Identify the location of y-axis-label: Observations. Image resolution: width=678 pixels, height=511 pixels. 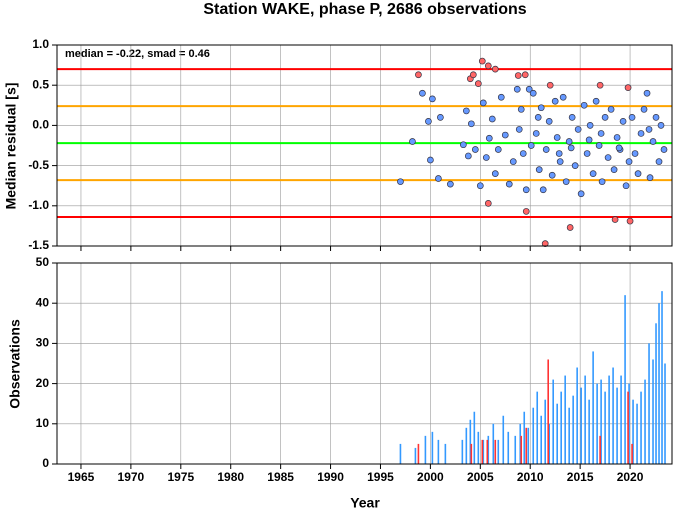
(15, 364).